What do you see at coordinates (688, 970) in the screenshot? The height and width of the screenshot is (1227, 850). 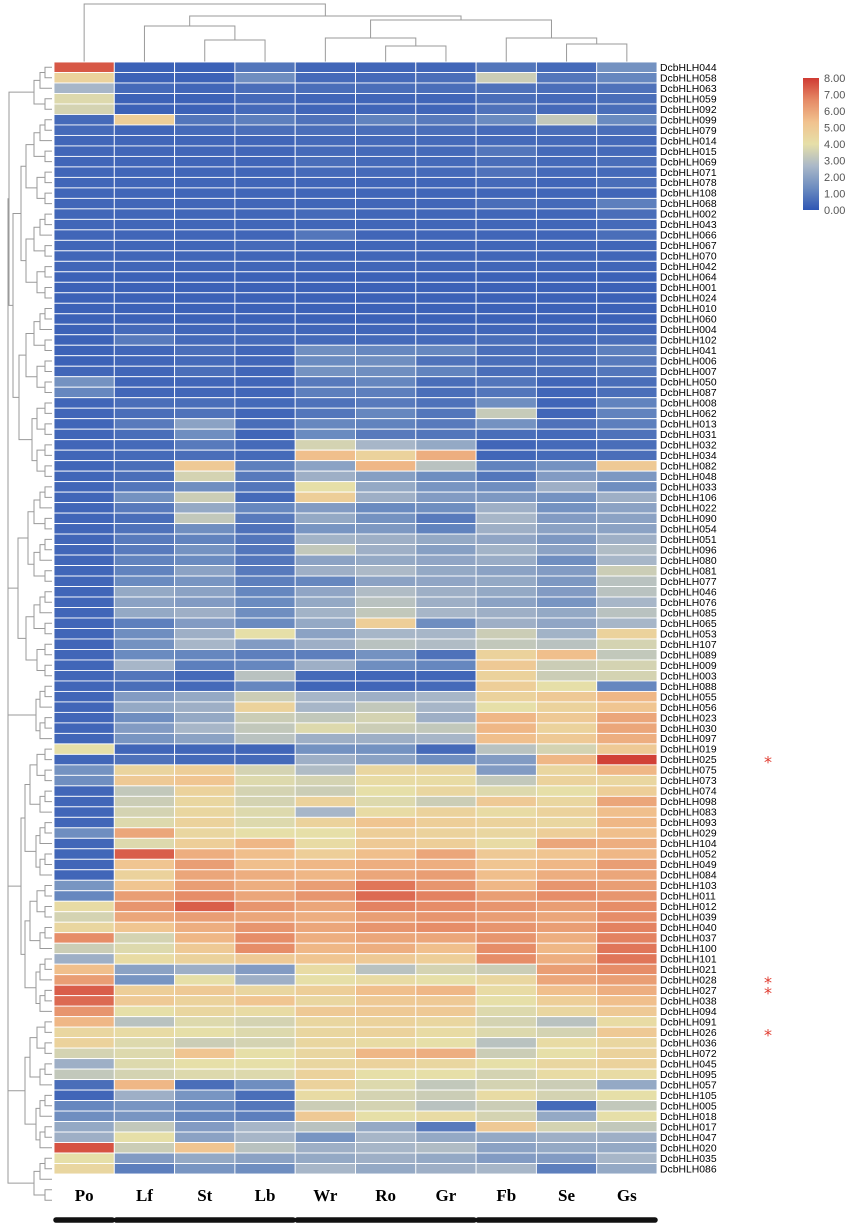 I see `row-label: DcbHLH021` at bounding box center [688, 970].